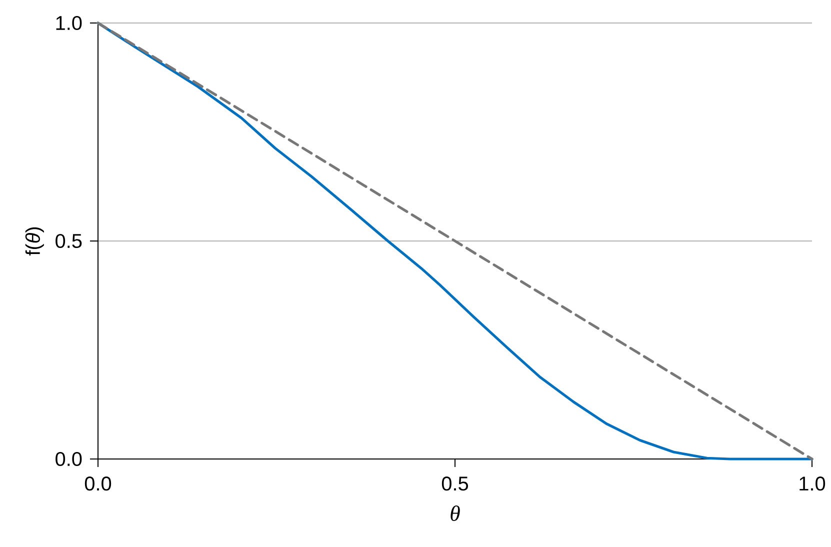 The image size is (831, 547). Describe the element at coordinates (34, 241) in the screenshot. I see `y-axis-title: f(θ)` at that location.